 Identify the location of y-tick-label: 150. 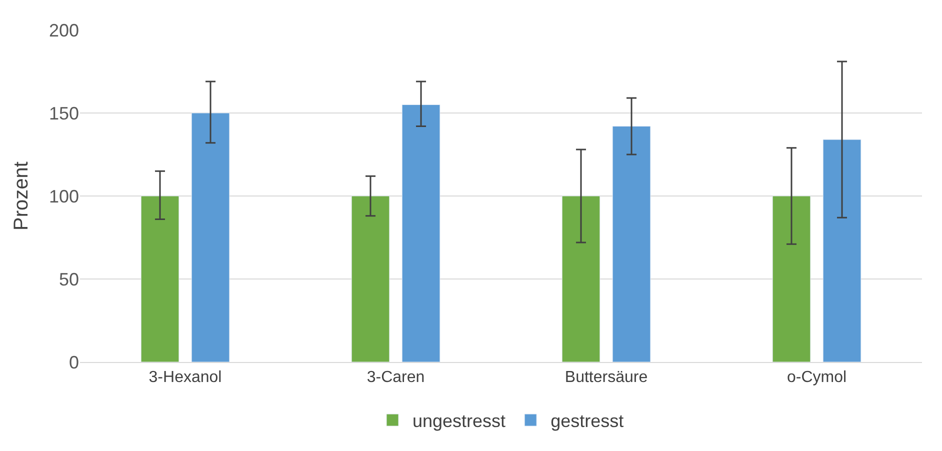
(63, 113).